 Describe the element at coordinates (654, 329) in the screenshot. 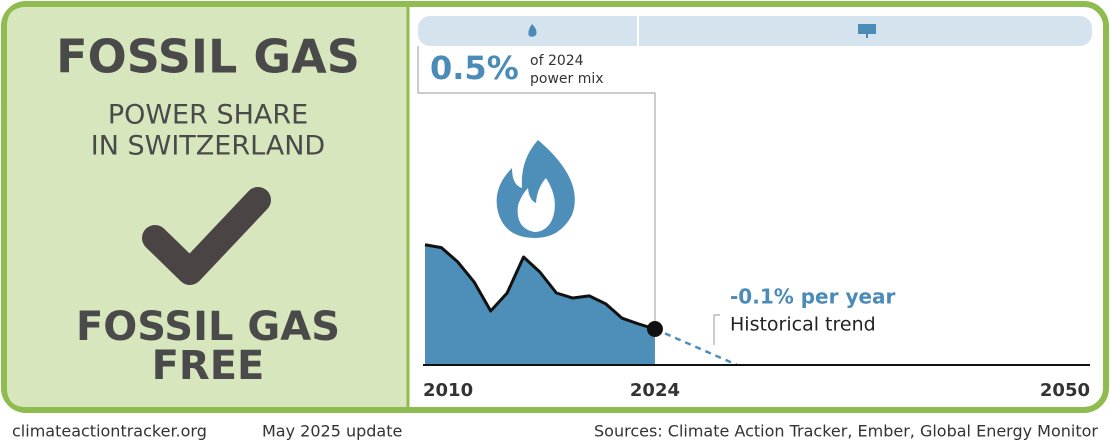

I see `last-point` at that location.